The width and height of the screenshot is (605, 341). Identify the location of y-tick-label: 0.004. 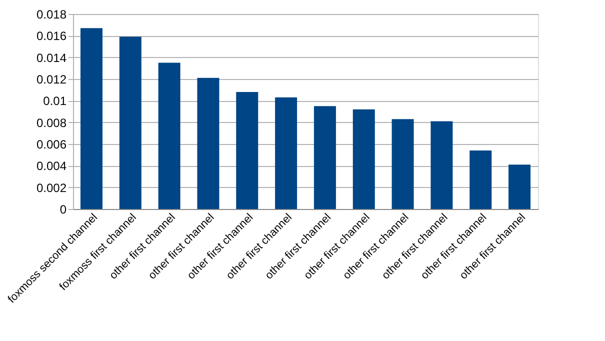
(51, 166).